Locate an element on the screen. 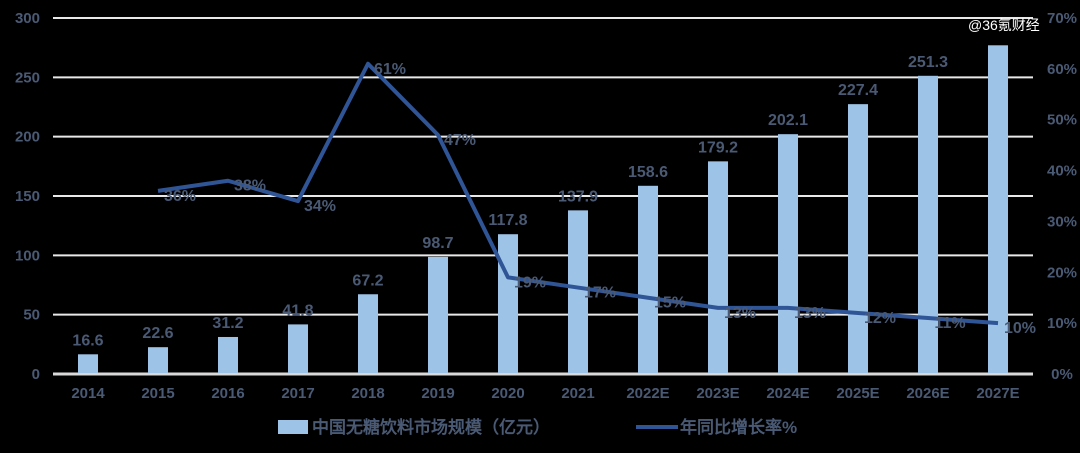 This screenshot has width=1080, height=453. line-label: 15% is located at coordinates (670, 303).